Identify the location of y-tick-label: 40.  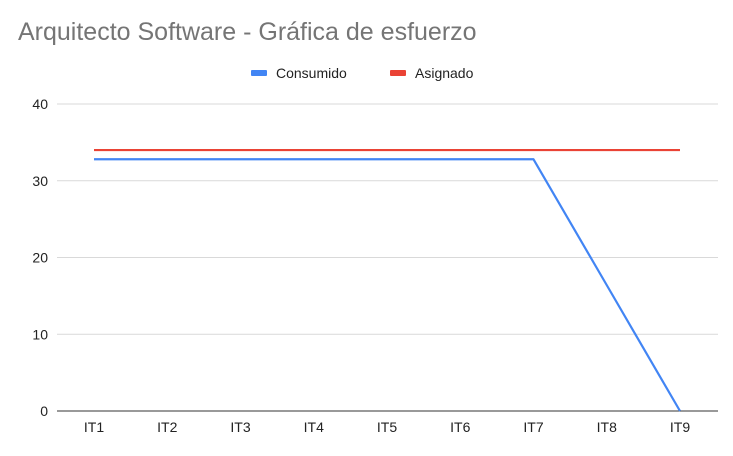
(40, 104).